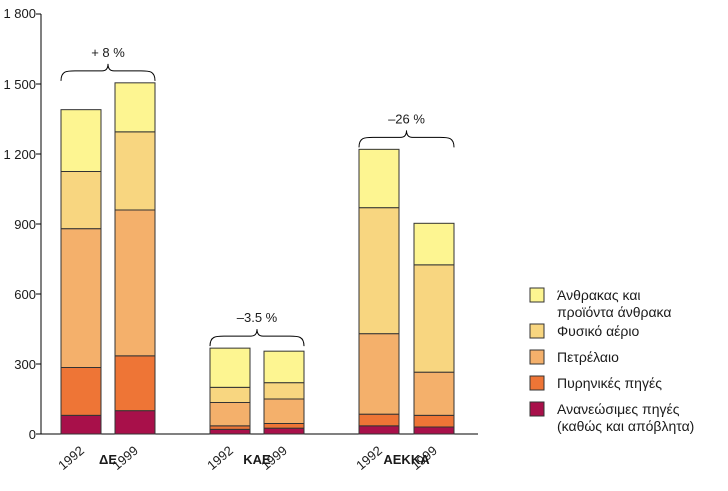 The image size is (728, 491). Describe the element at coordinates (257, 459) in the screenshot. I see `group-label: ΚΑΕ` at that location.